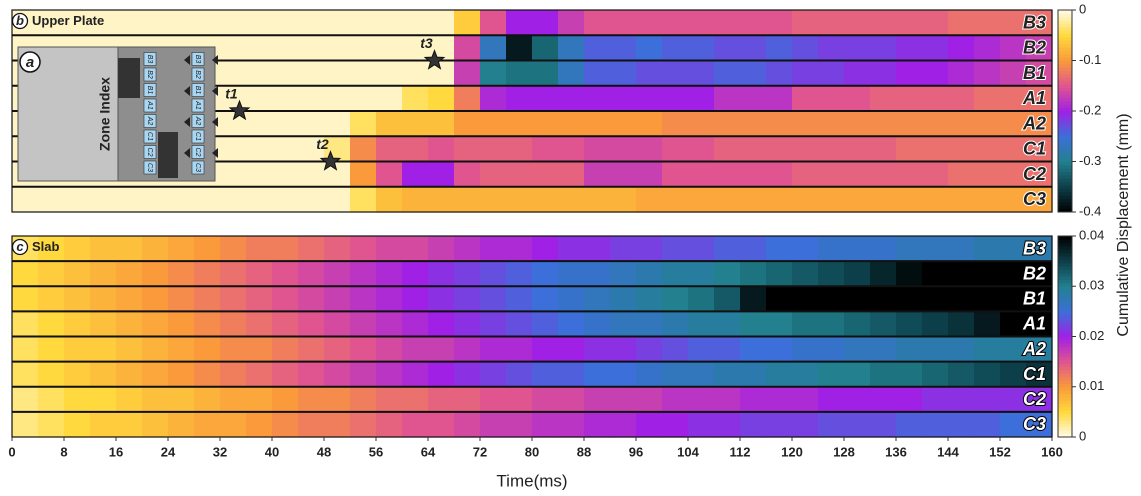 The height and width of the screenshot is (496, 1141). I want to click on row-label: B3, so click(1034, 248).